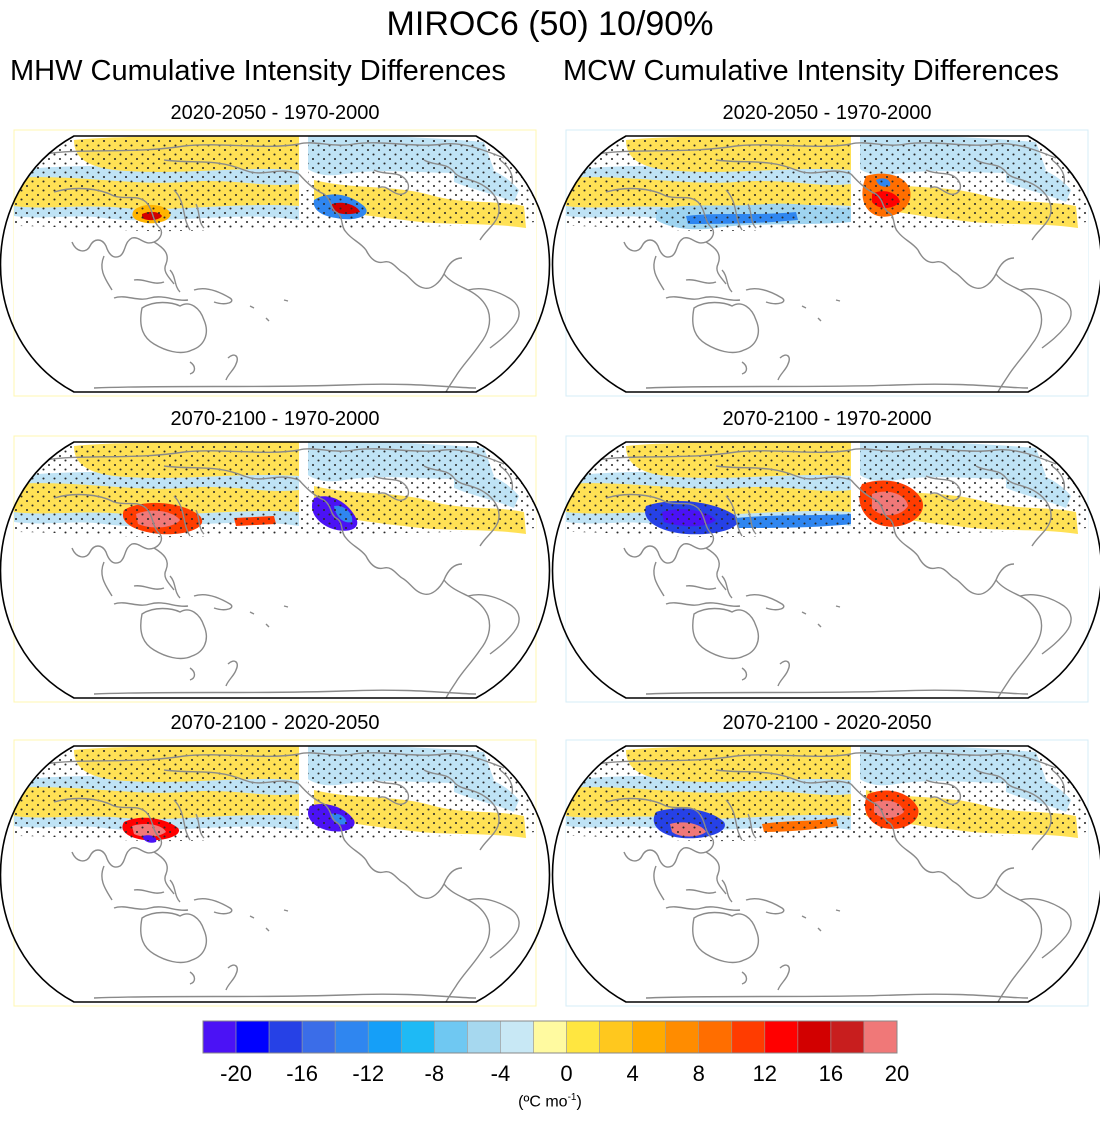 The width and height of the screenshot is (1100, 1124). Describe the element at coordinates (435, 1073) in the screenshot. I see `colorbar-tick-label: -8` at that location.